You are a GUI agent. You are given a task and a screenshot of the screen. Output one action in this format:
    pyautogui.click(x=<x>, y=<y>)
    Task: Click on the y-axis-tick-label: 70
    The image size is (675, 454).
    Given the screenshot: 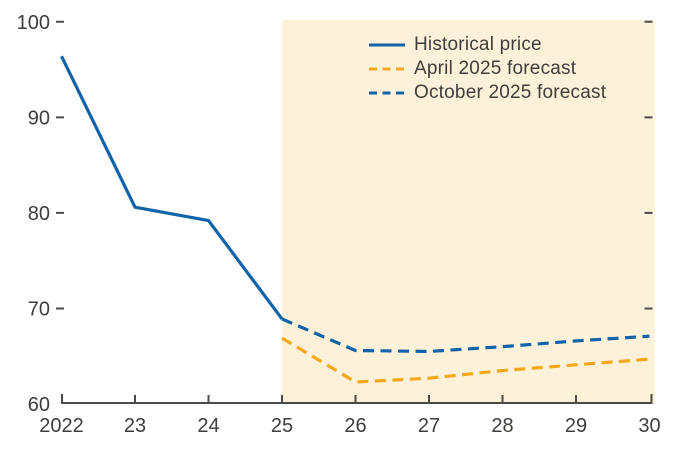 What is the action you would take?
    pyautogui.click(x=39, y=309)
    